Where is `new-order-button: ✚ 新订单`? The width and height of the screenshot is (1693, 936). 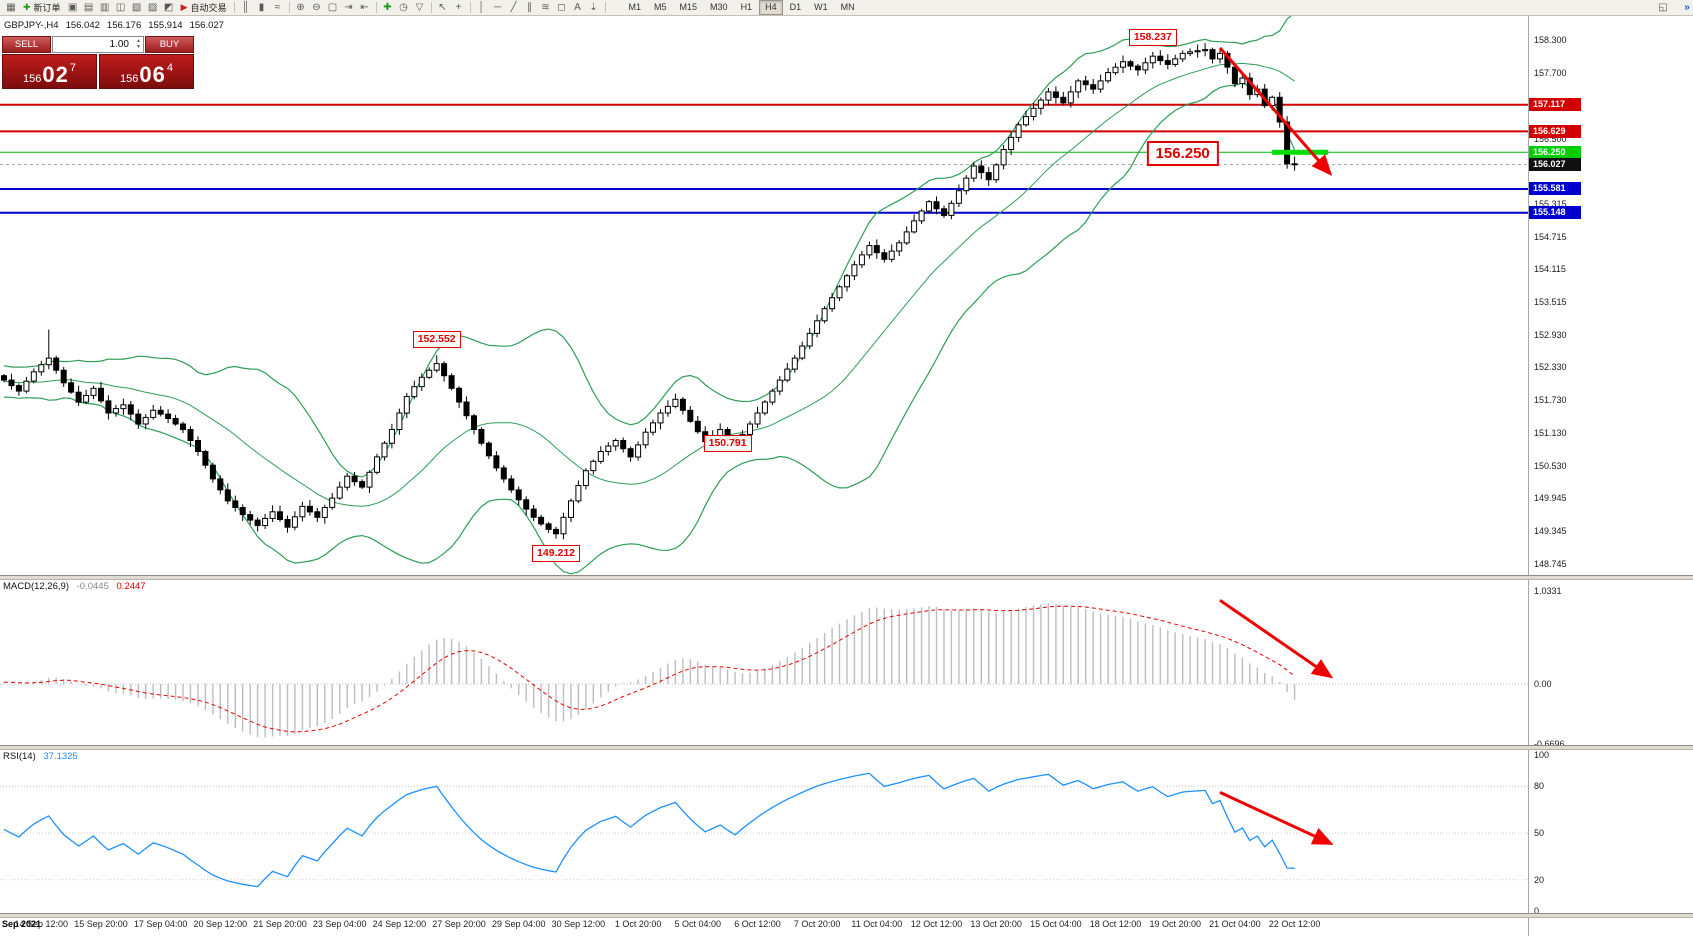 new-order-button: ✚ 新订单 is located at coordinates (42, 7).